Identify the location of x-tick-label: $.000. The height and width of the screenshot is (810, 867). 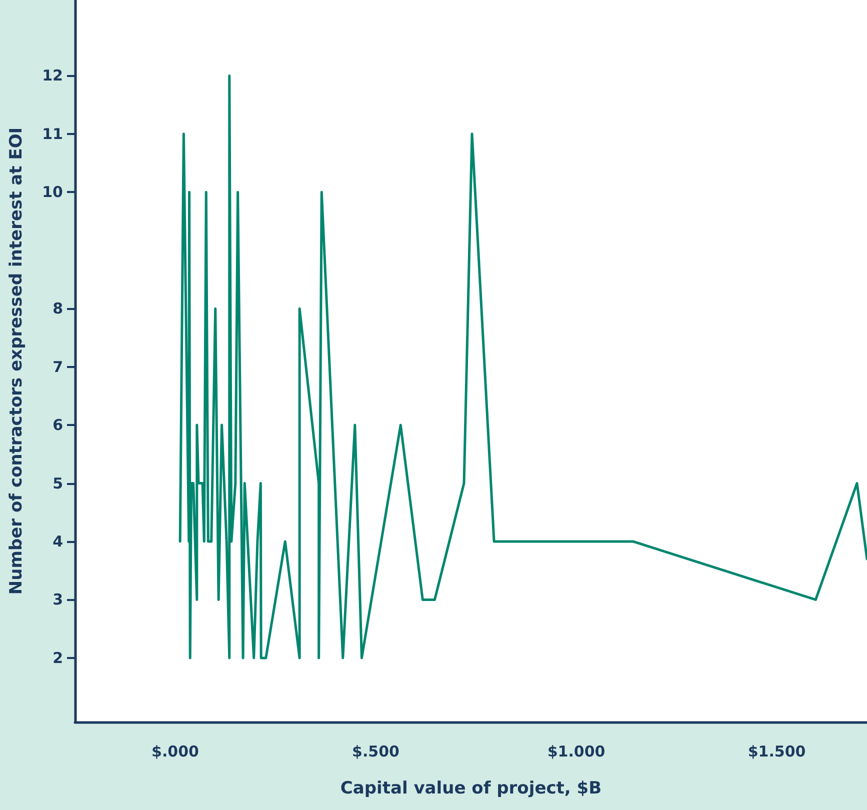
(175, 751).